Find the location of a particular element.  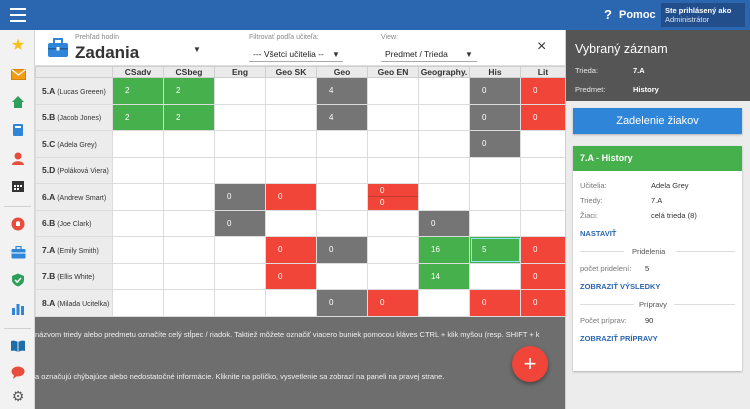

row-header: 7.B (Ellis White) is located at coordinates (74, 276).